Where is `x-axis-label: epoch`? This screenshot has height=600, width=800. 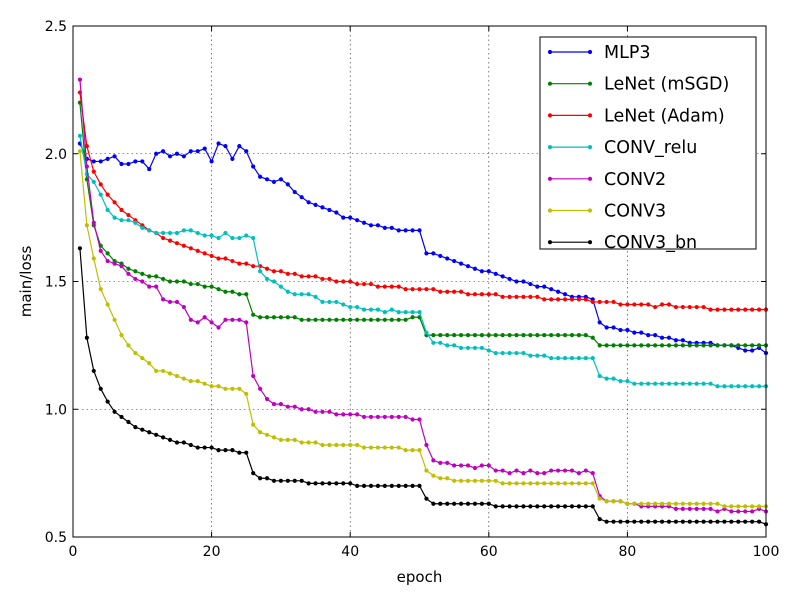 x-axis-label: epoch is located at coordinates (420, 577).